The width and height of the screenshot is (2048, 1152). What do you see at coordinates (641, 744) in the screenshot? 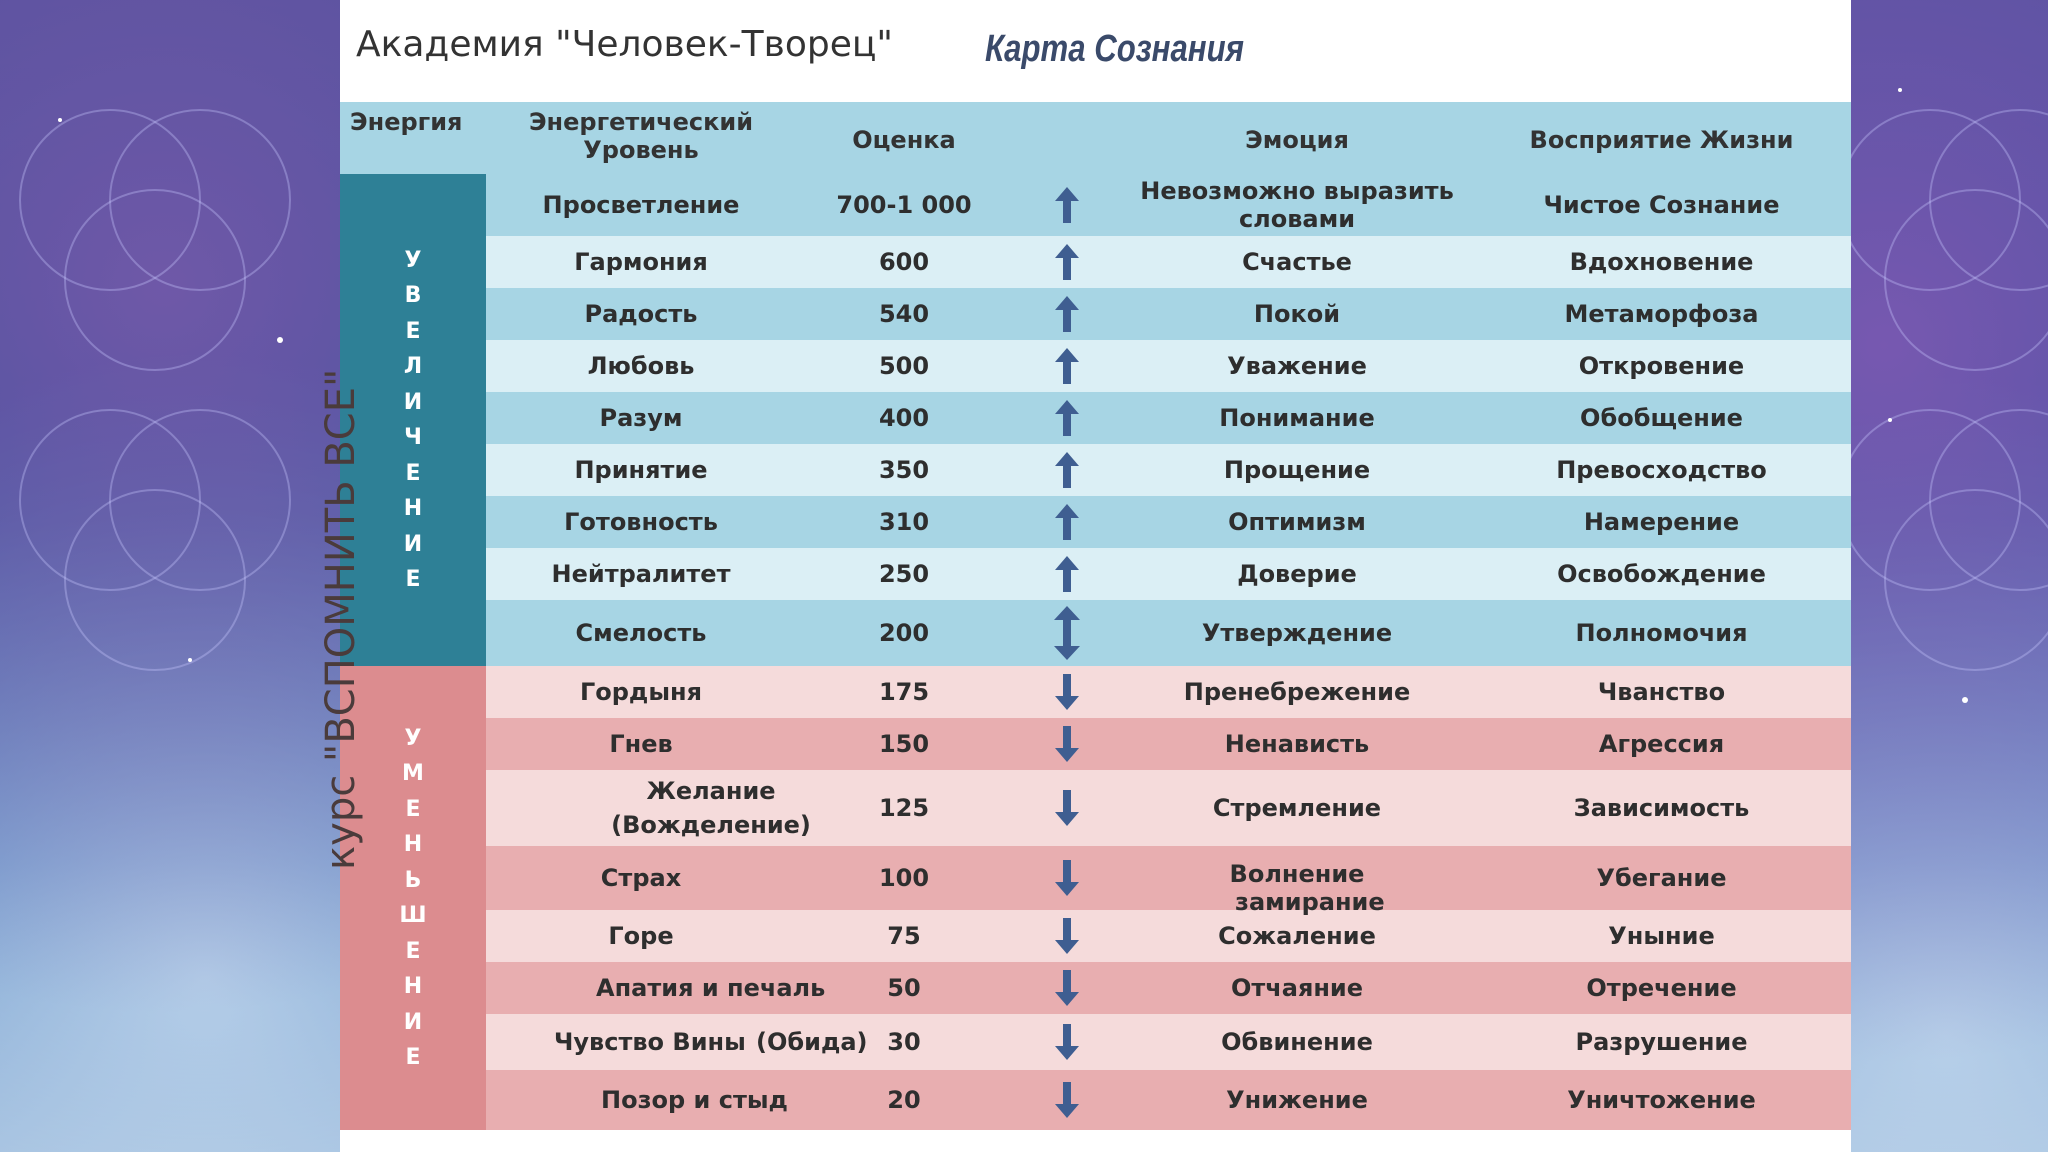
I see `row-level: Гнев` at bounding box center [641, 744].